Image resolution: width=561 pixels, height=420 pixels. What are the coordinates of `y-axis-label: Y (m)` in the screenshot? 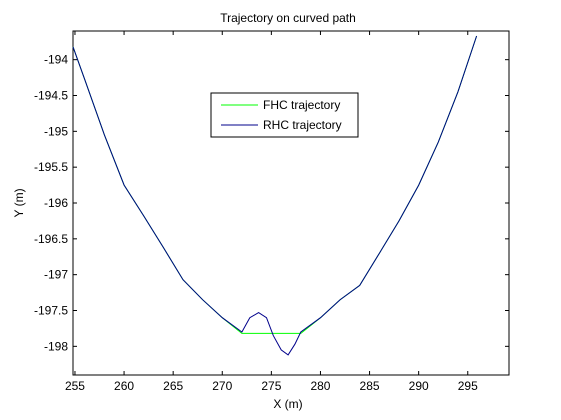 It's located at (19, 202).